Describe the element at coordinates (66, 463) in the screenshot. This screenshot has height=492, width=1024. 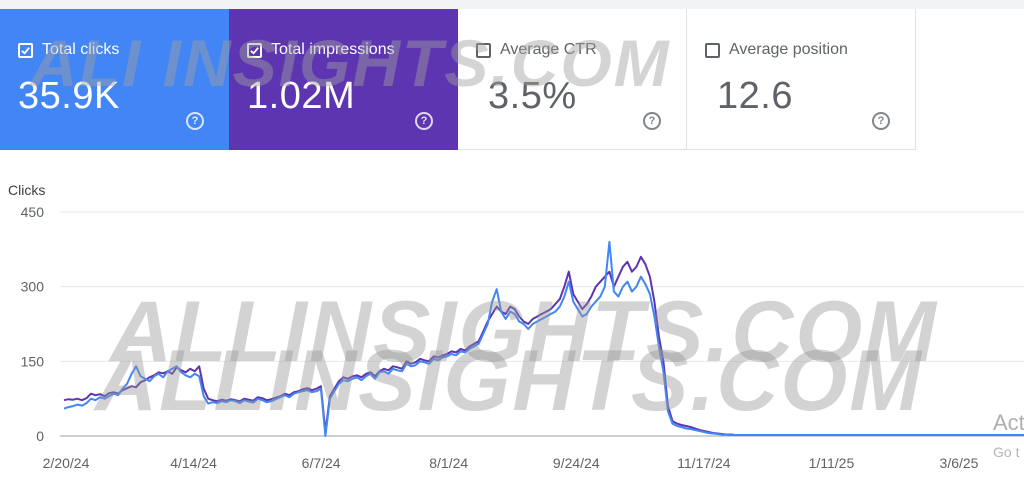
I see `x-tick-label: 2/20/24` at that location.